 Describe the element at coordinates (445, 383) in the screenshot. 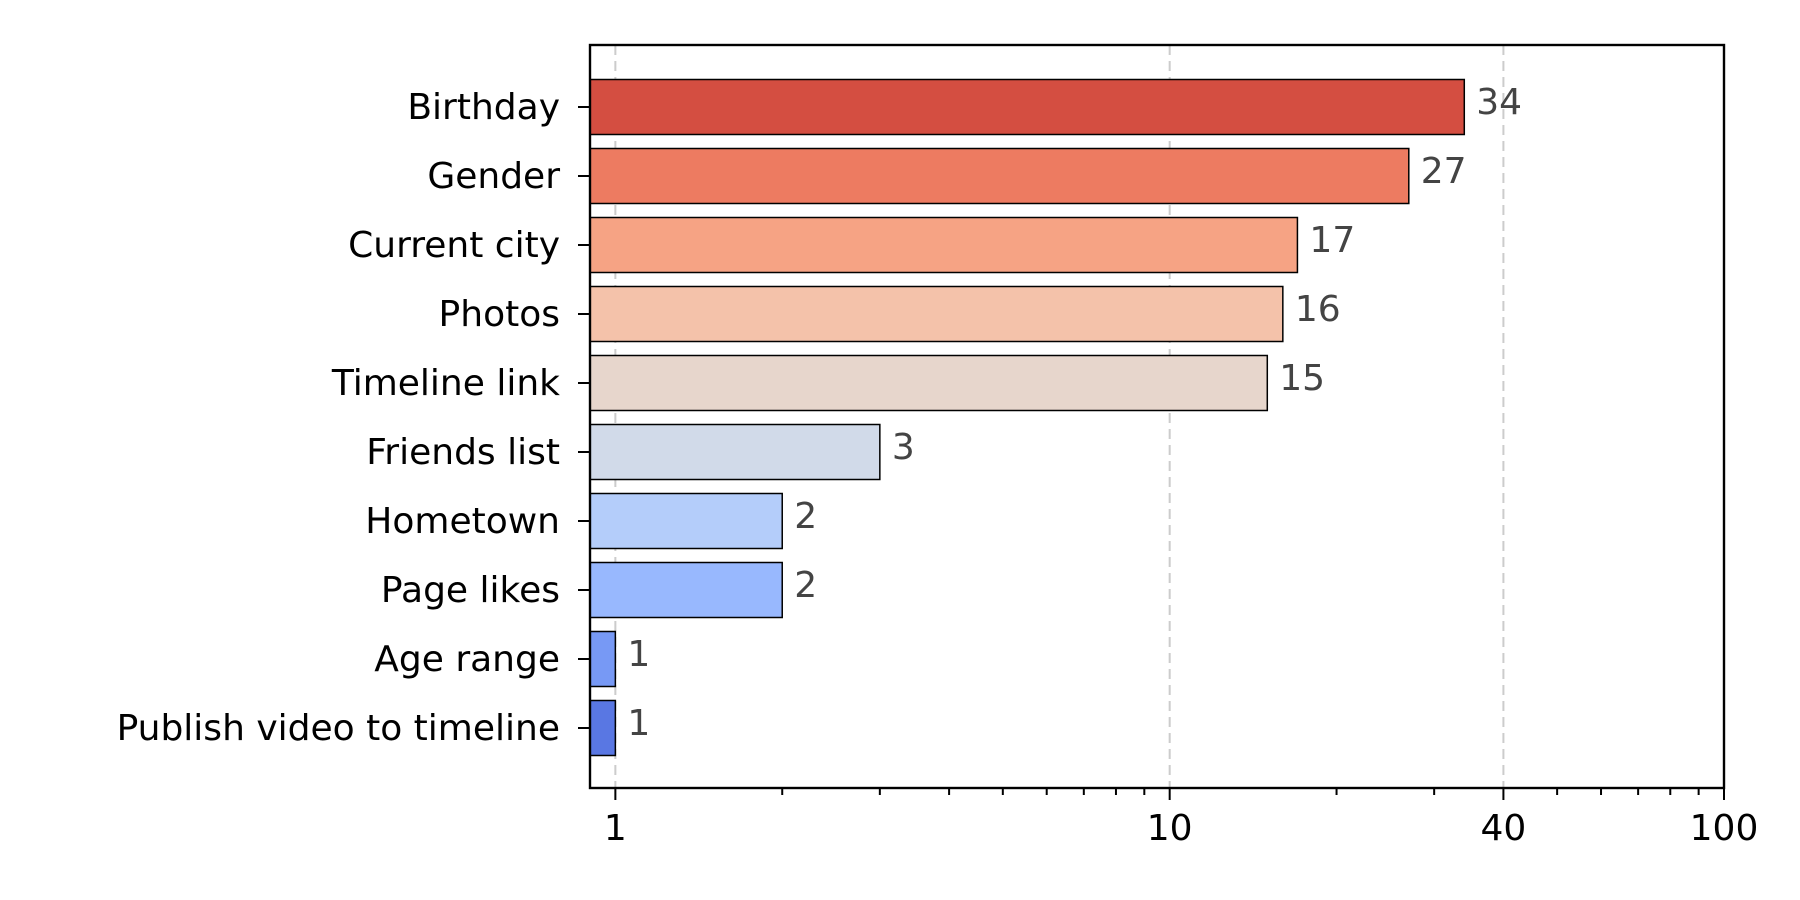

I see `category-label: Timeline link` at that location.